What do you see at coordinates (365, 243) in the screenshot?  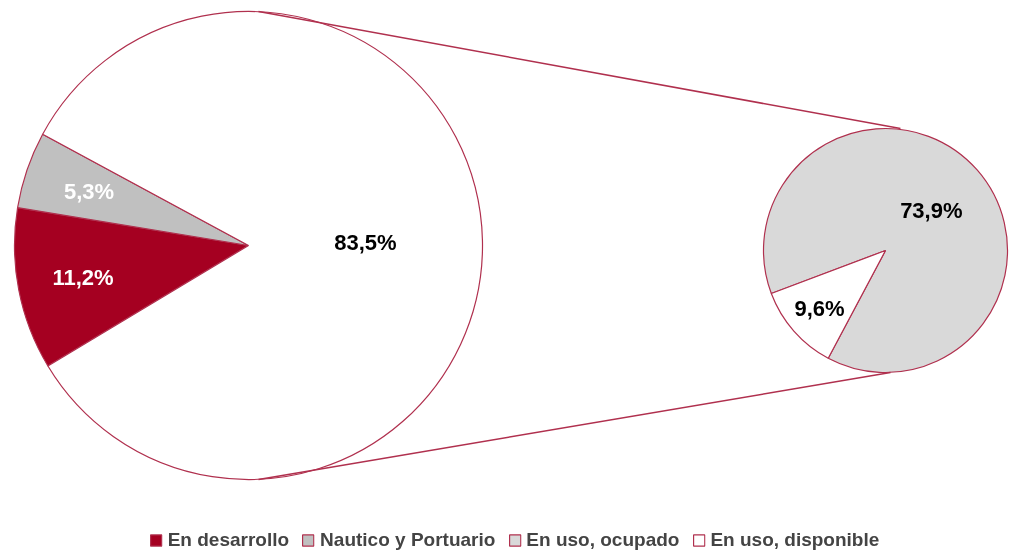 I see `data-label: 83,5%` at bounding box center [365, 243].